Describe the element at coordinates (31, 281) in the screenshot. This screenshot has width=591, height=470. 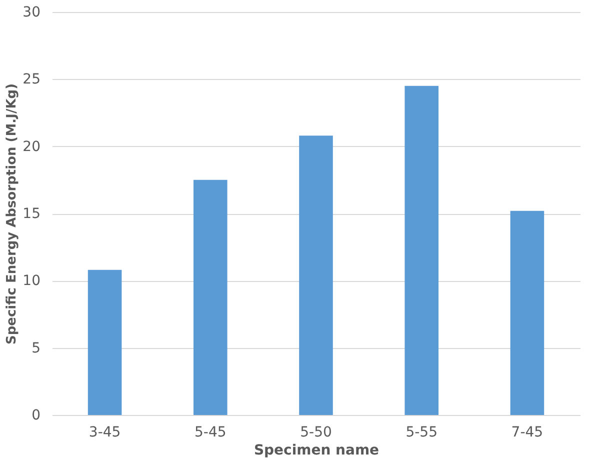
I see `y-tick-label: 10` at that location.